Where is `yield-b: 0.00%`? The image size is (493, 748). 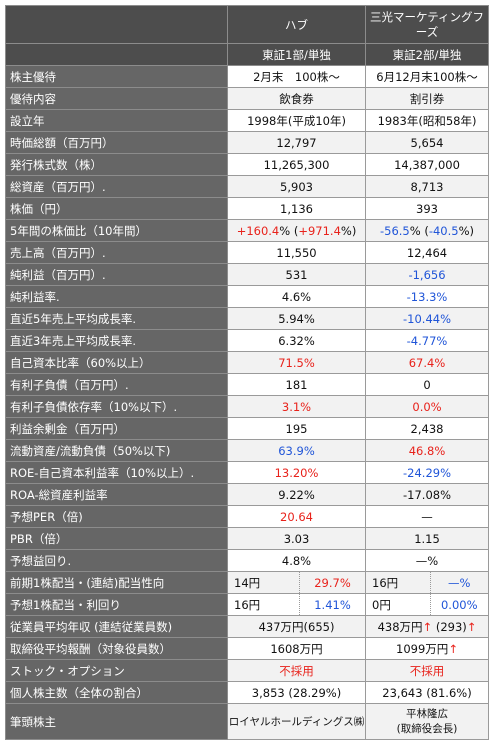
yield-b: 0.00% is located at coordinates (459, 604).